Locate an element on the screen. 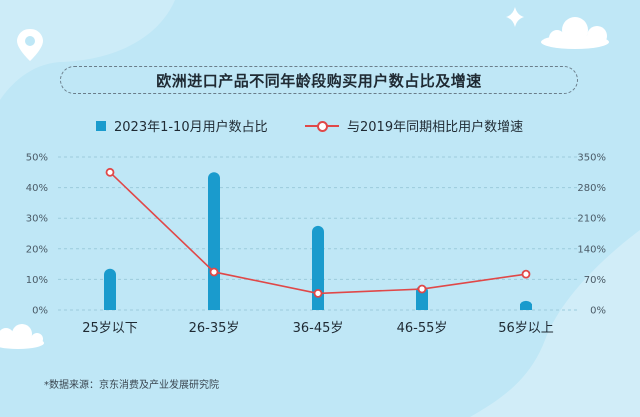 This screenshot has width=640, height=417. legend-label-line: 与2019年同期相比用户数增速 is located at coordinates (435, 127).